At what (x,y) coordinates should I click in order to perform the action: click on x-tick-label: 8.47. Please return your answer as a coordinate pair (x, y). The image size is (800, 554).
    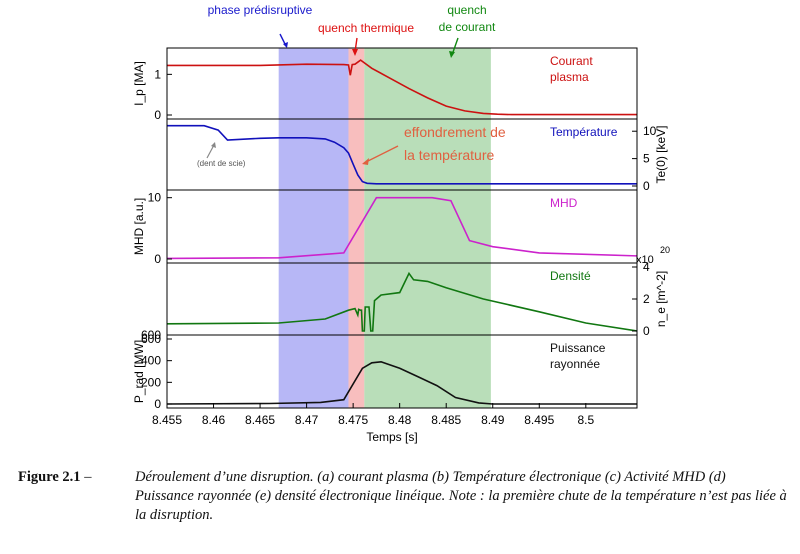
    Looking at the image, I should click on (307, 420).